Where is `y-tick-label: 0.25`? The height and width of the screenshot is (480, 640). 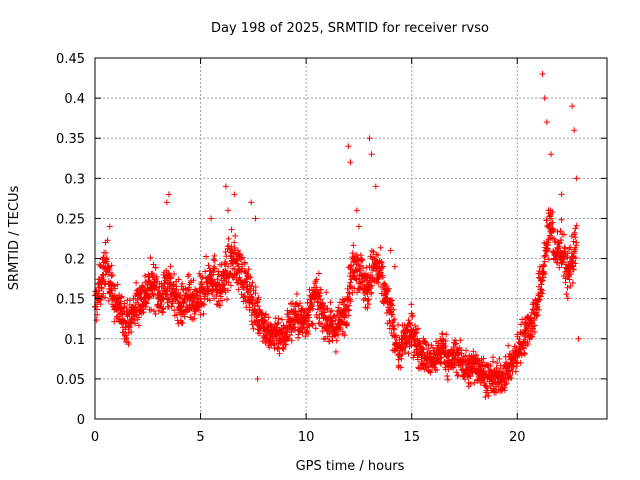 y-tick-label: 0.25 is located at coordinates (70, 219).